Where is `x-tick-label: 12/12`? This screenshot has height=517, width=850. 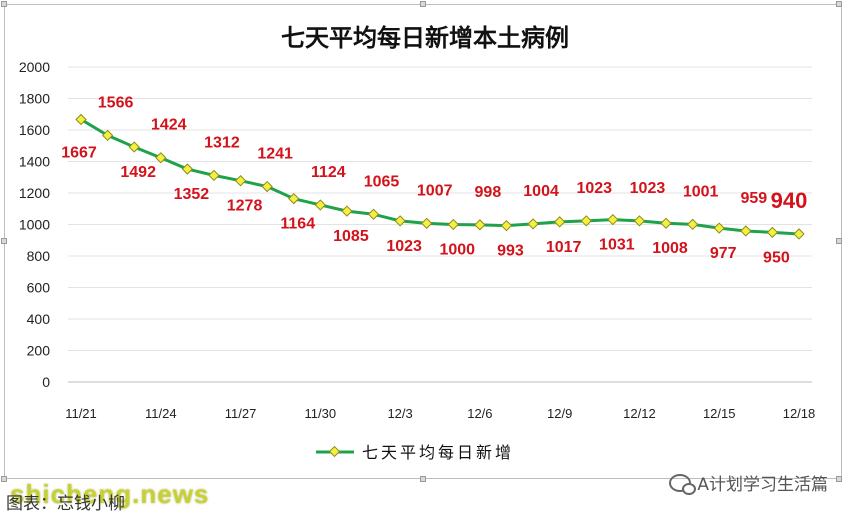
x-tick-label: 12/12 is located at coordinates (639, 413).